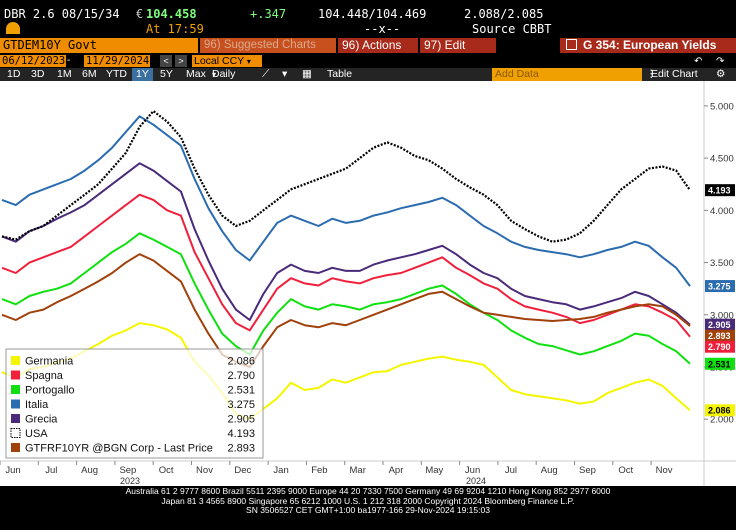 This screenshot has height=530, width=736. I want to click on y-tick-label: 3.000, so click(722, 315).